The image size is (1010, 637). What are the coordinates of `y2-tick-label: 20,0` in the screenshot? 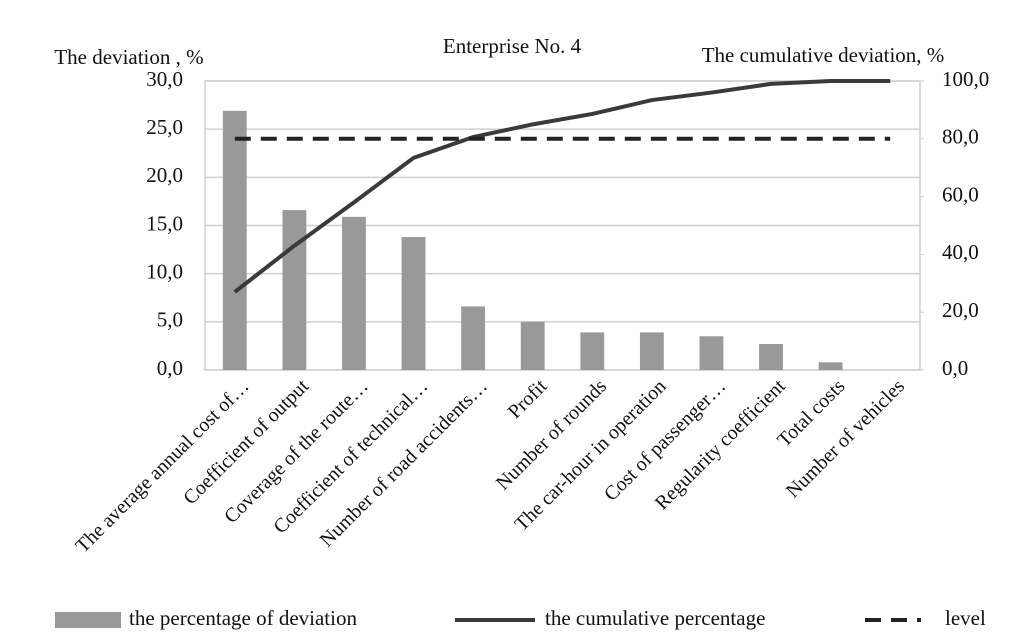 It's located at (960, 310).